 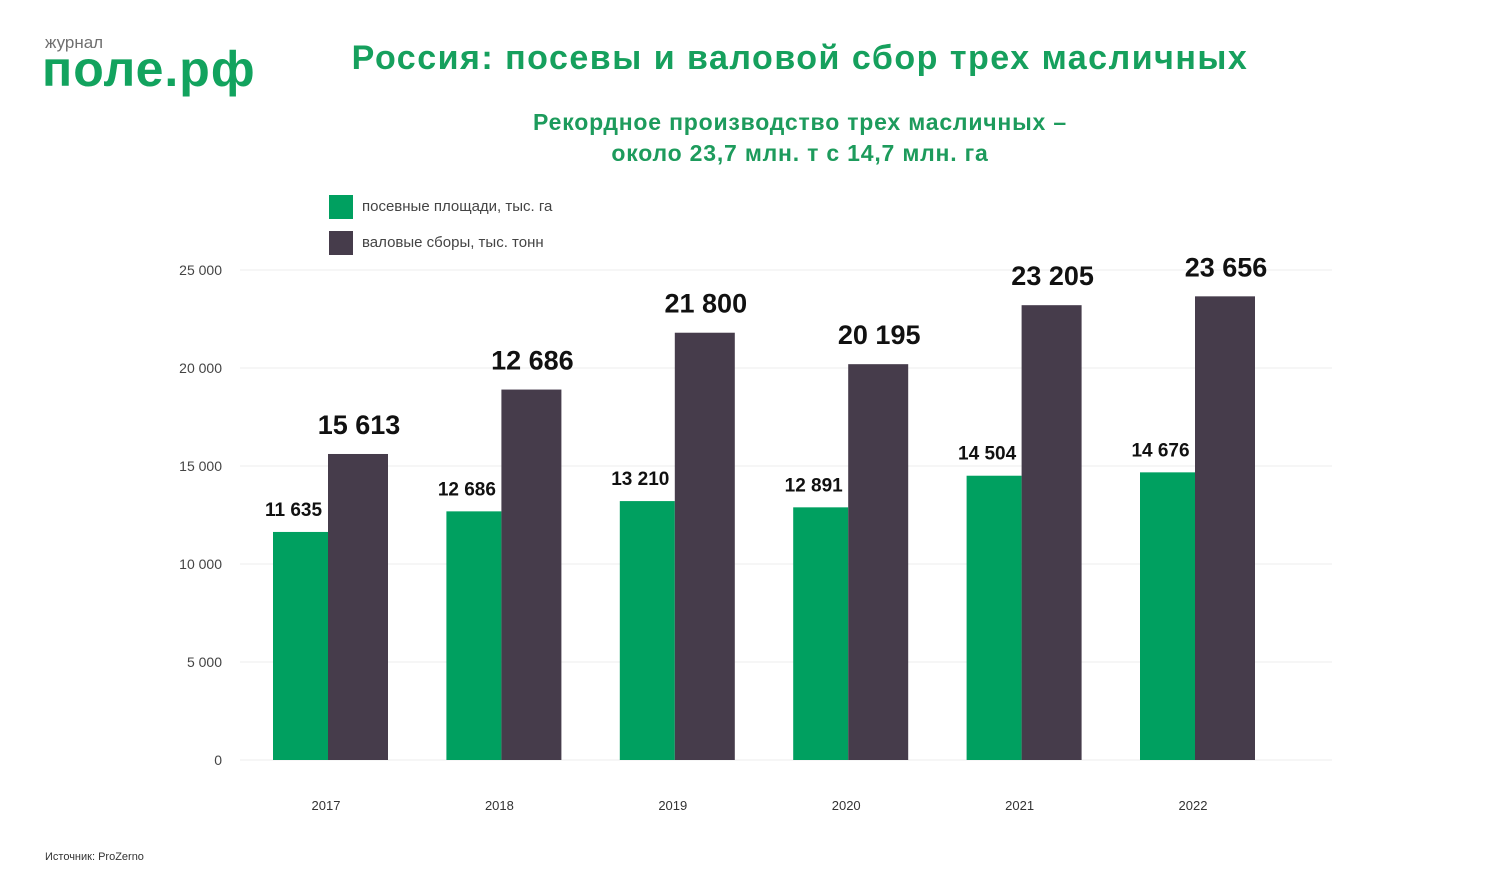 What do you see at coordinates (94, 857) in the screenshot?
I see `source-note: Источник: ProZerno` at bounding box center [94, 857].